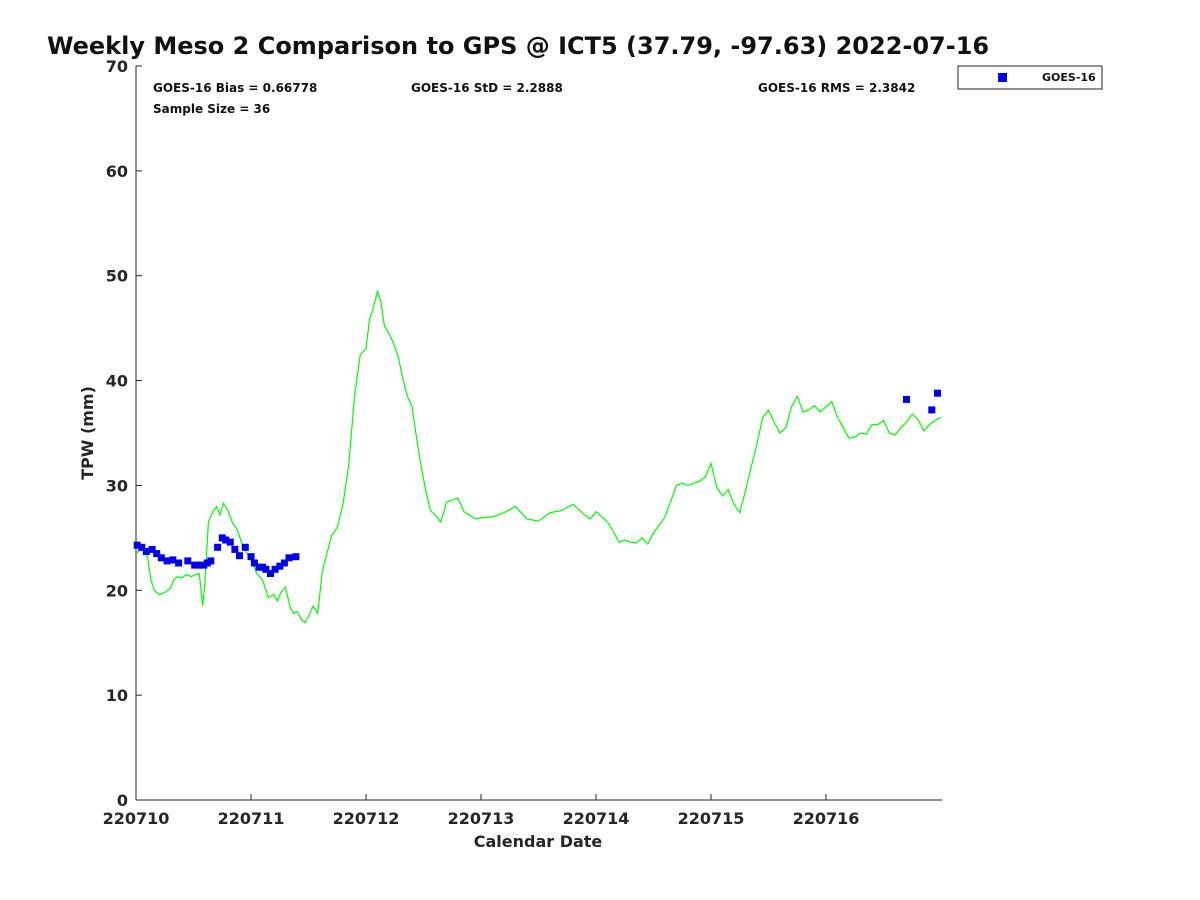 The width and height of the screenshot is (1200, 900). Describe the element at coordinates (836, 88) in the screenshot. I see `stat-rms: GOES-16 RMS = 2.3842` at that location.